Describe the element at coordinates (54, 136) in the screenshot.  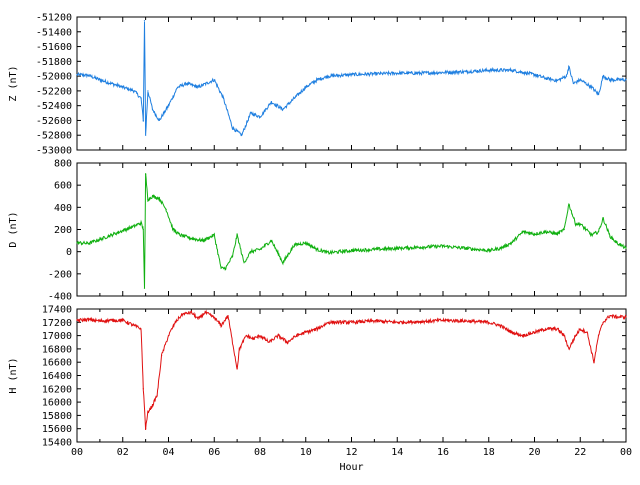
I see `y-tick-label: -52800` at that location.